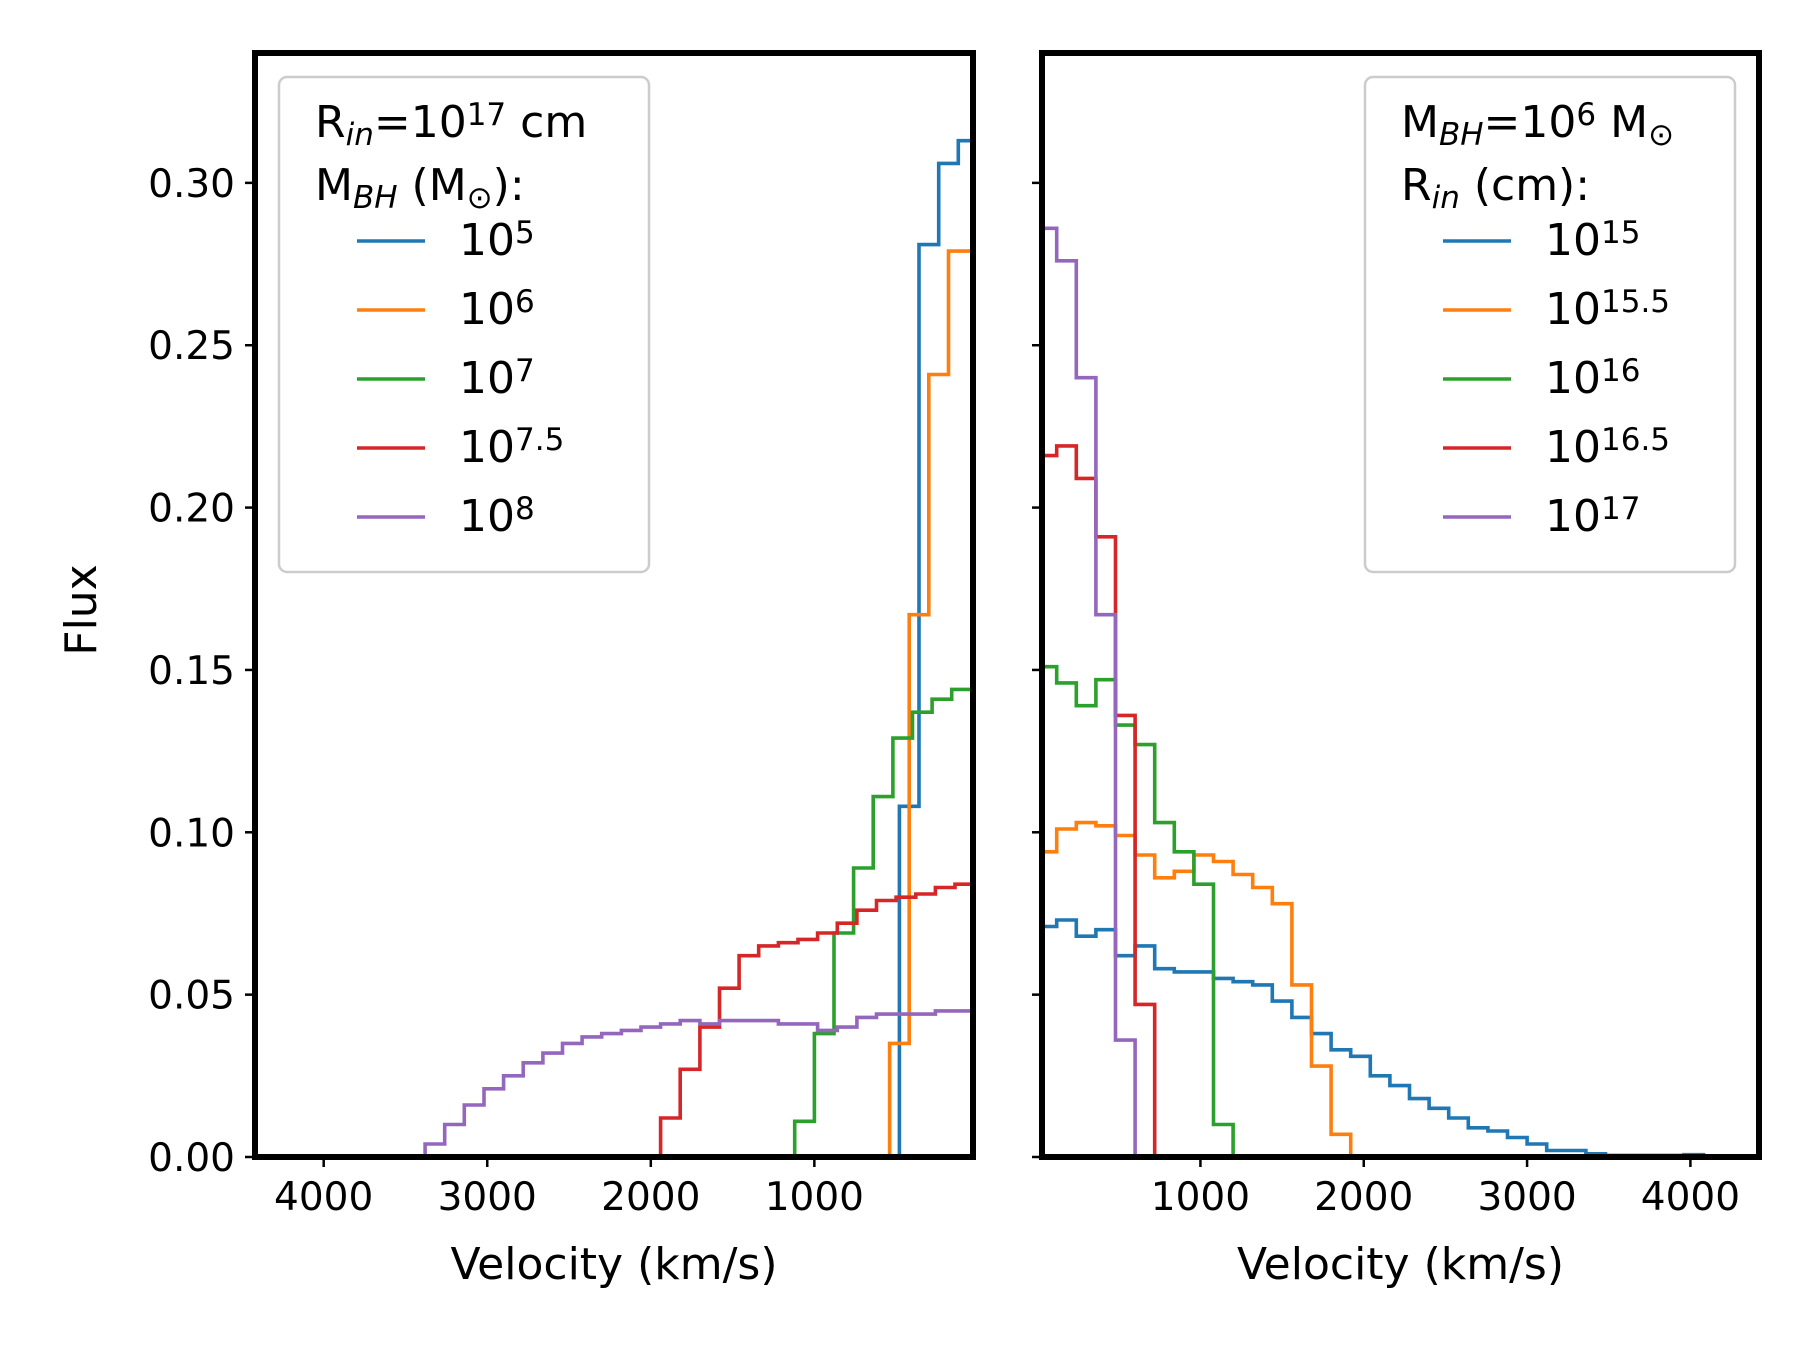  I want to click on legend-item: 1016, so click(1541, 378).